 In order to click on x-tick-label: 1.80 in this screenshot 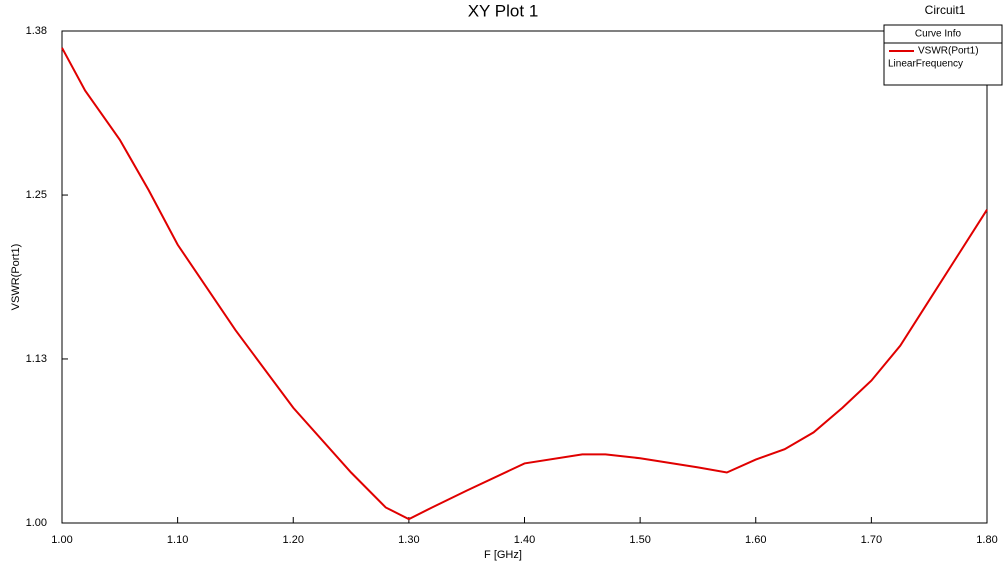, I will do `click(986, 540)`.